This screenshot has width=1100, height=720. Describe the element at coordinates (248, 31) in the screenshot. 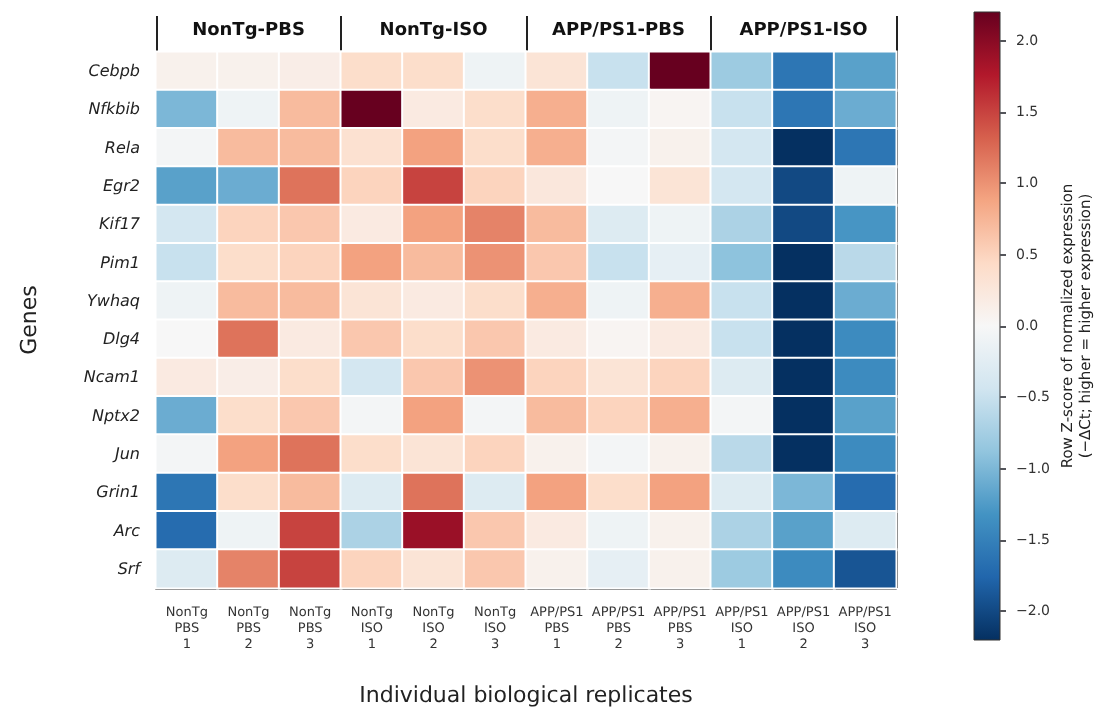

I see `text: NonTg-PBS` at that location.